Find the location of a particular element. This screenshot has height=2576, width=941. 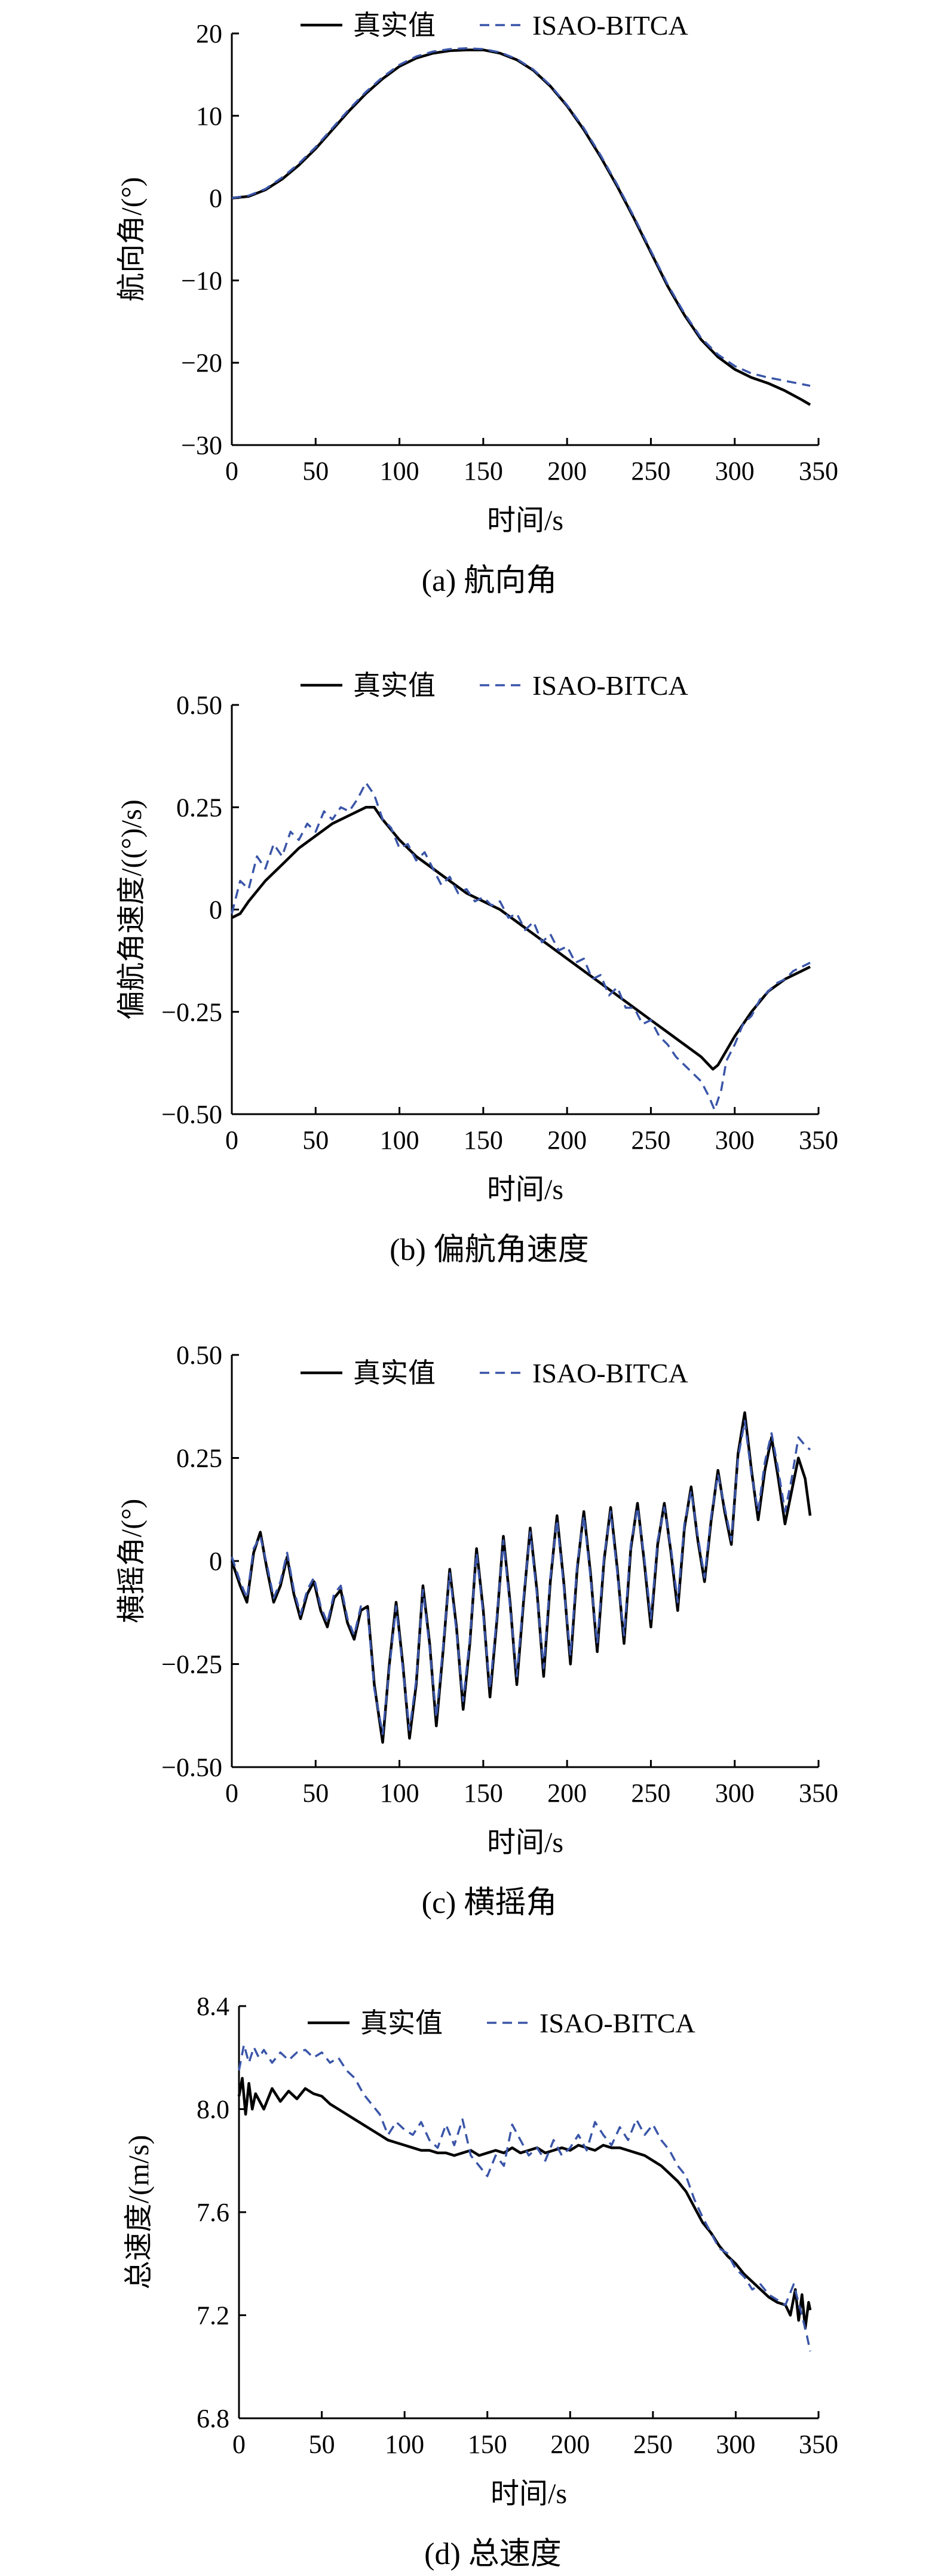

y-tick-label: −30 is located at coordinates (201, 445).